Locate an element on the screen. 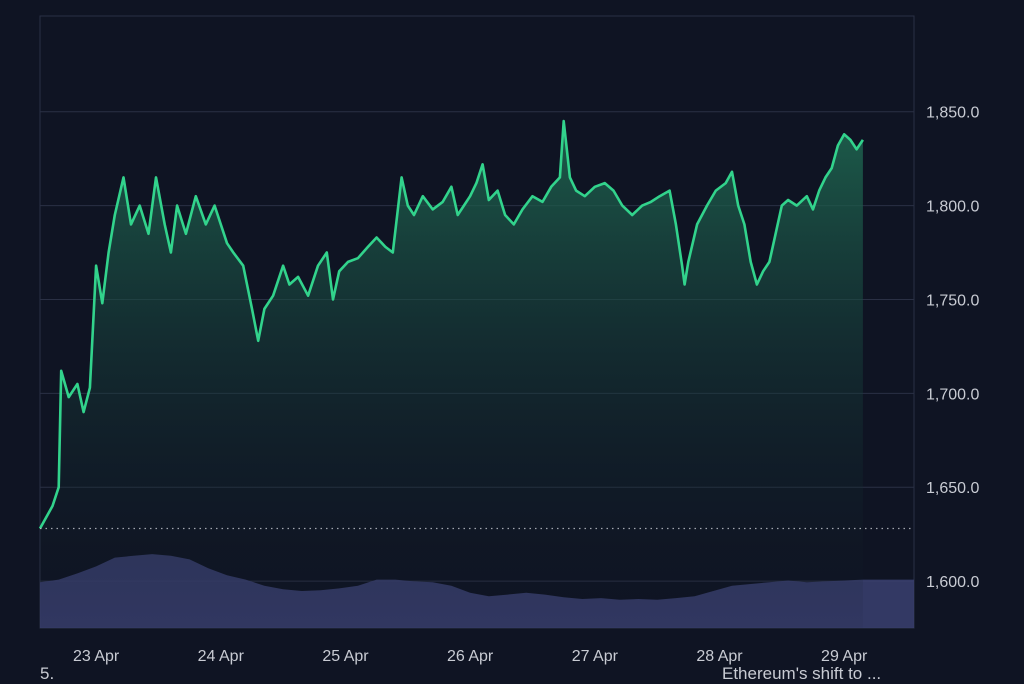  x-tick-label: 27 Apr is located at coordinates (595, 656).